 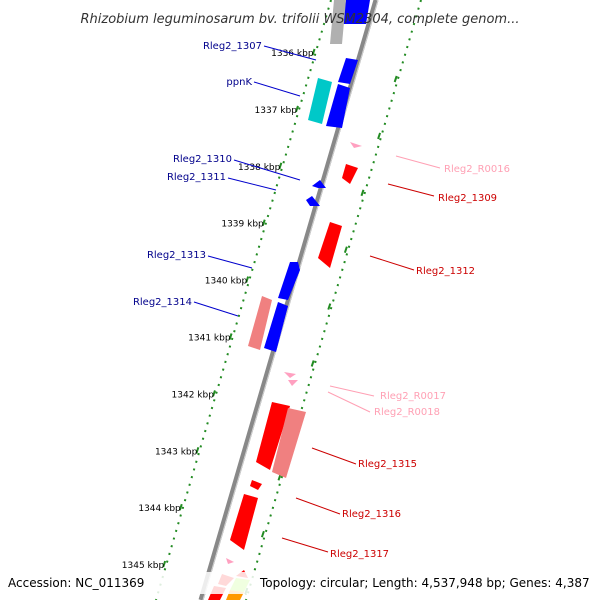 I want to click on kbp-tick-label: 1339 kbp, so click(x=242, y=225).